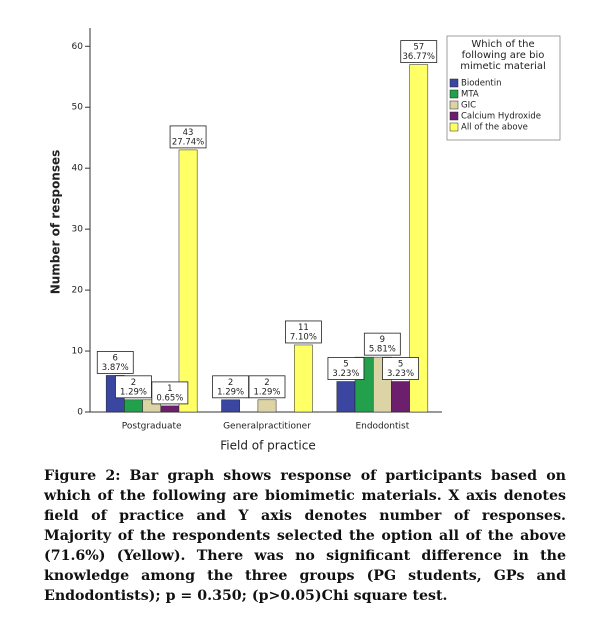 This screenshot has height=629, width=591. I want to click on data-label: 7.10%, so click(303, 337).